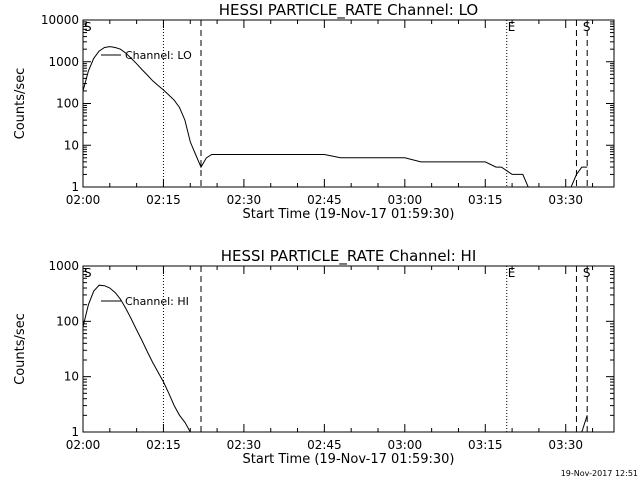 This screenshot has height=480, width=640. I want to click on chart-title: HESSI PARTICLE_RATE Channel: HI, so click(349, 256).